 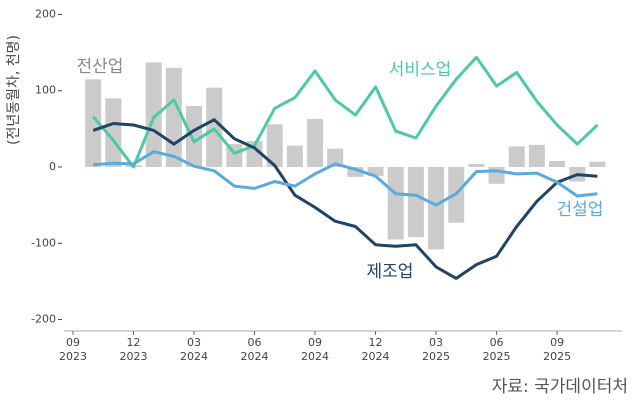 I want to click on y-tick-label: 100, so click(x=45, y=90).